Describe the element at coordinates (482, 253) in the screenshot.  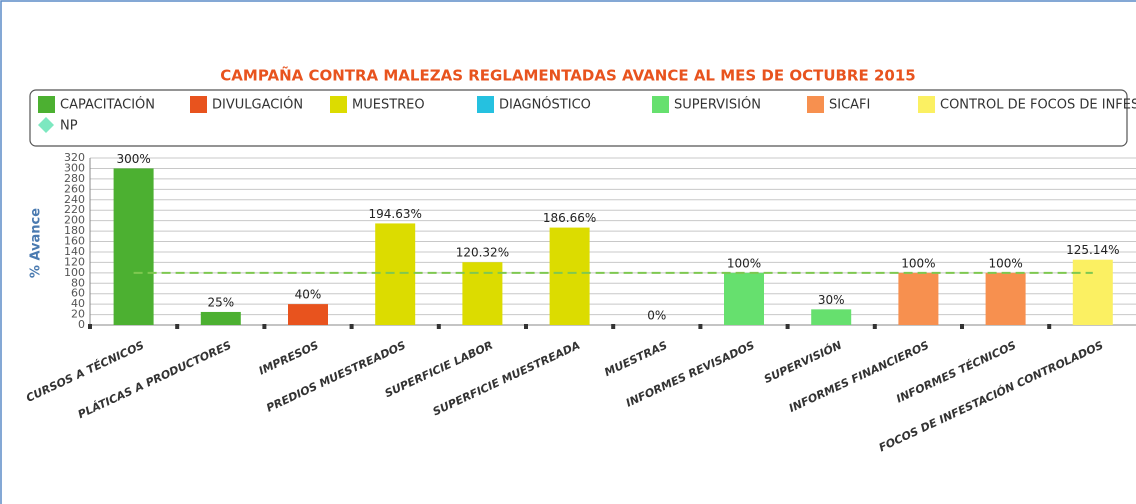
I see `value-label: 120.32%` at that location.